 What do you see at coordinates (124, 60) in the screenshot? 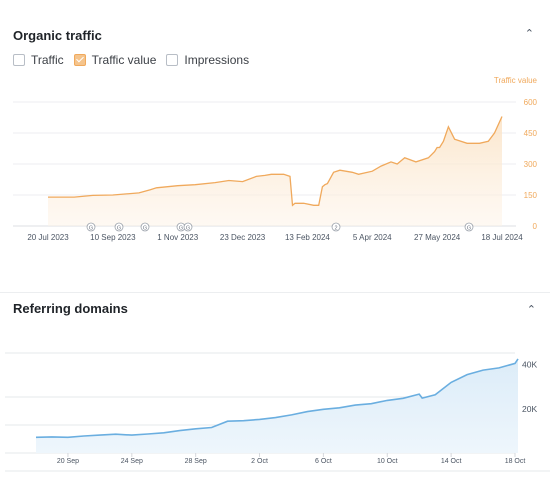
I see `legend-traffic-value-label: Traffic value` at bounding box center [124, 60].